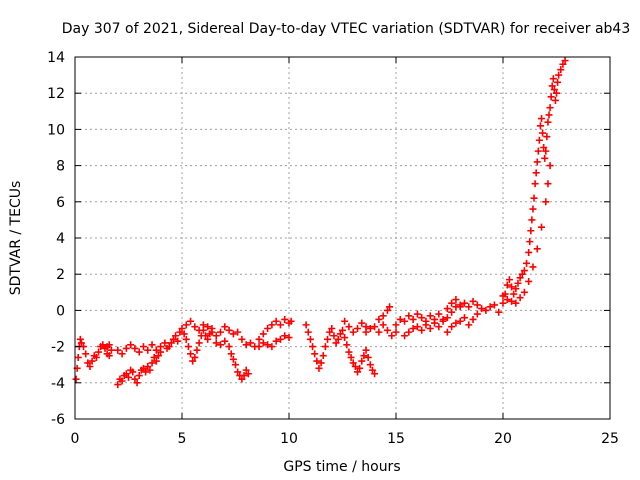 Image resolution: width=640 pixels, height=480 pixels. Describe the element at coordinates (60, 203) in the screenshot. I see `y-tick-label: 6` at that location.